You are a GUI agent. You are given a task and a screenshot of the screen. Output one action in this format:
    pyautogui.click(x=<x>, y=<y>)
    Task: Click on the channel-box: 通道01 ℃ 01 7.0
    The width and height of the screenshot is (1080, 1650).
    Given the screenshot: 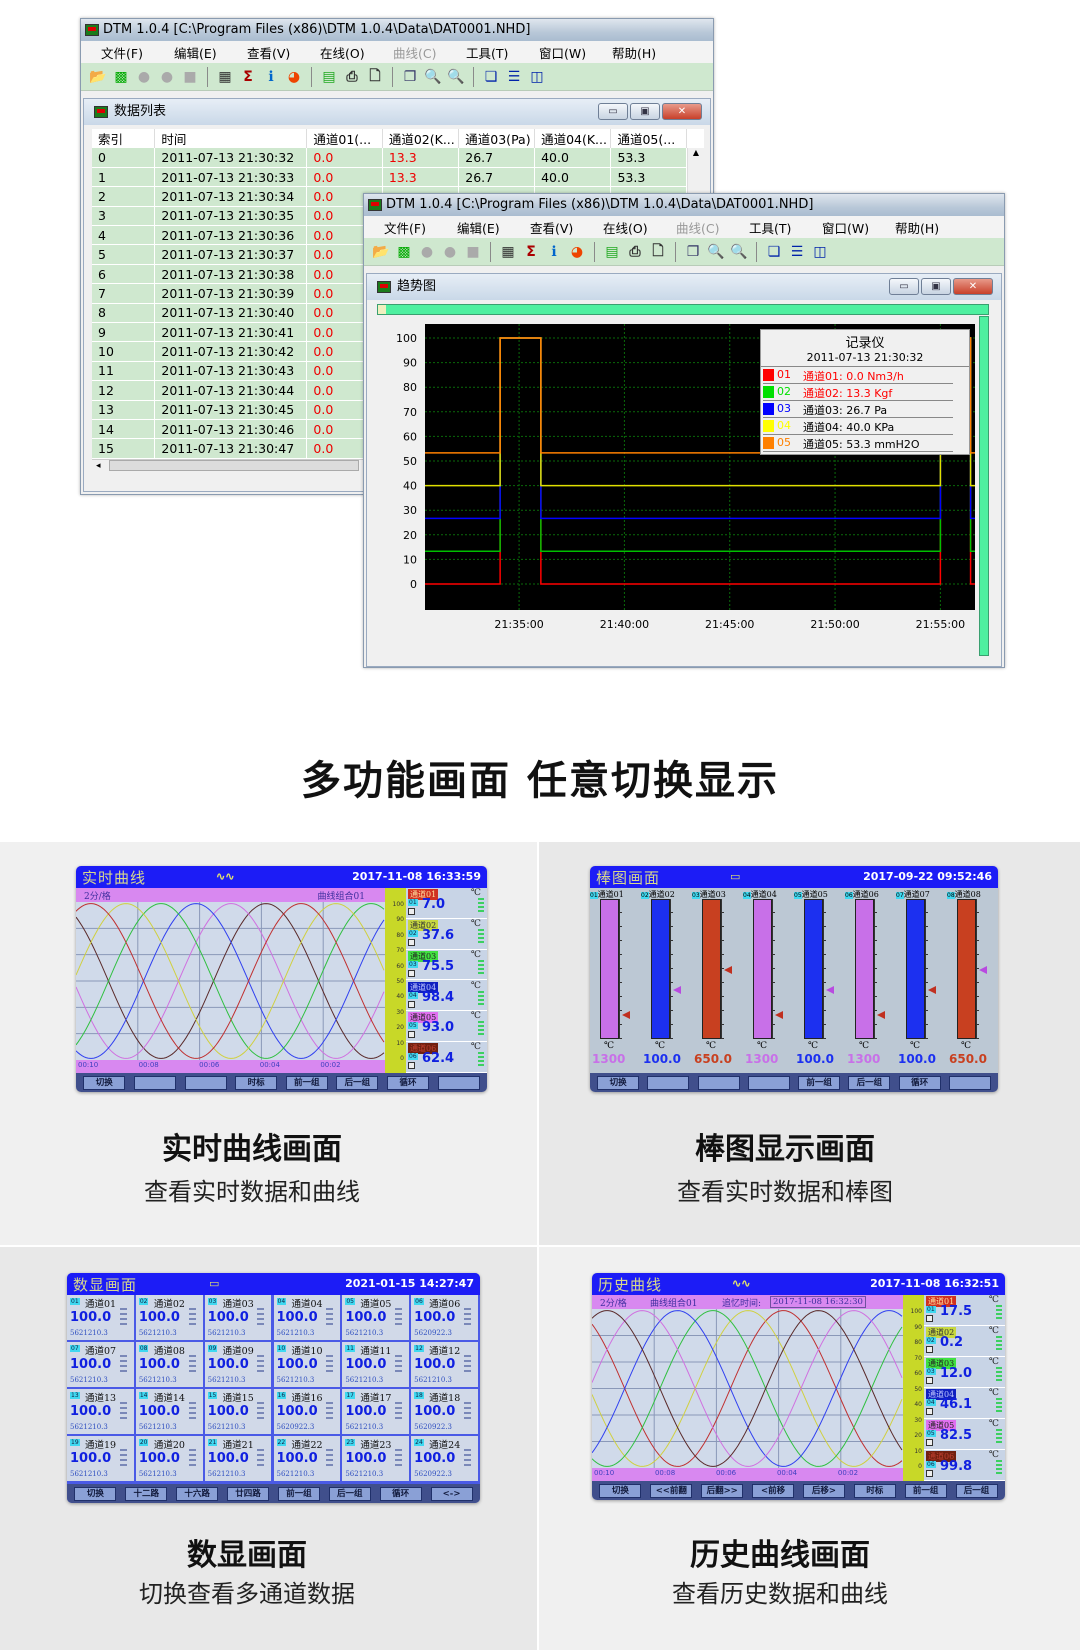 What is the action you would take?
    pyautogui.click(x=446, y=903)
    